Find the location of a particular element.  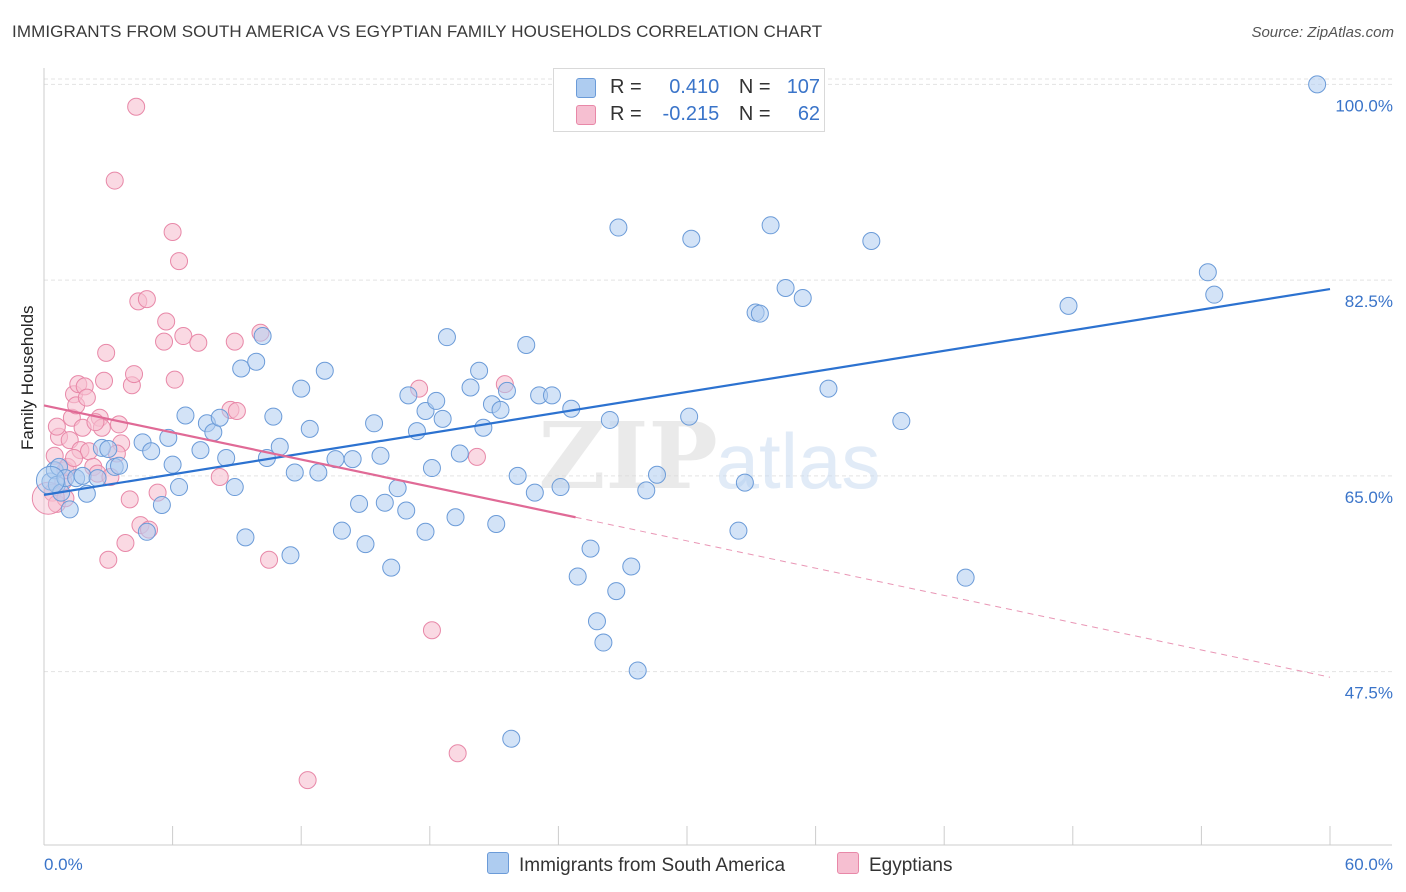

legend-n-value: 62 is located at coordinates (809, 114).